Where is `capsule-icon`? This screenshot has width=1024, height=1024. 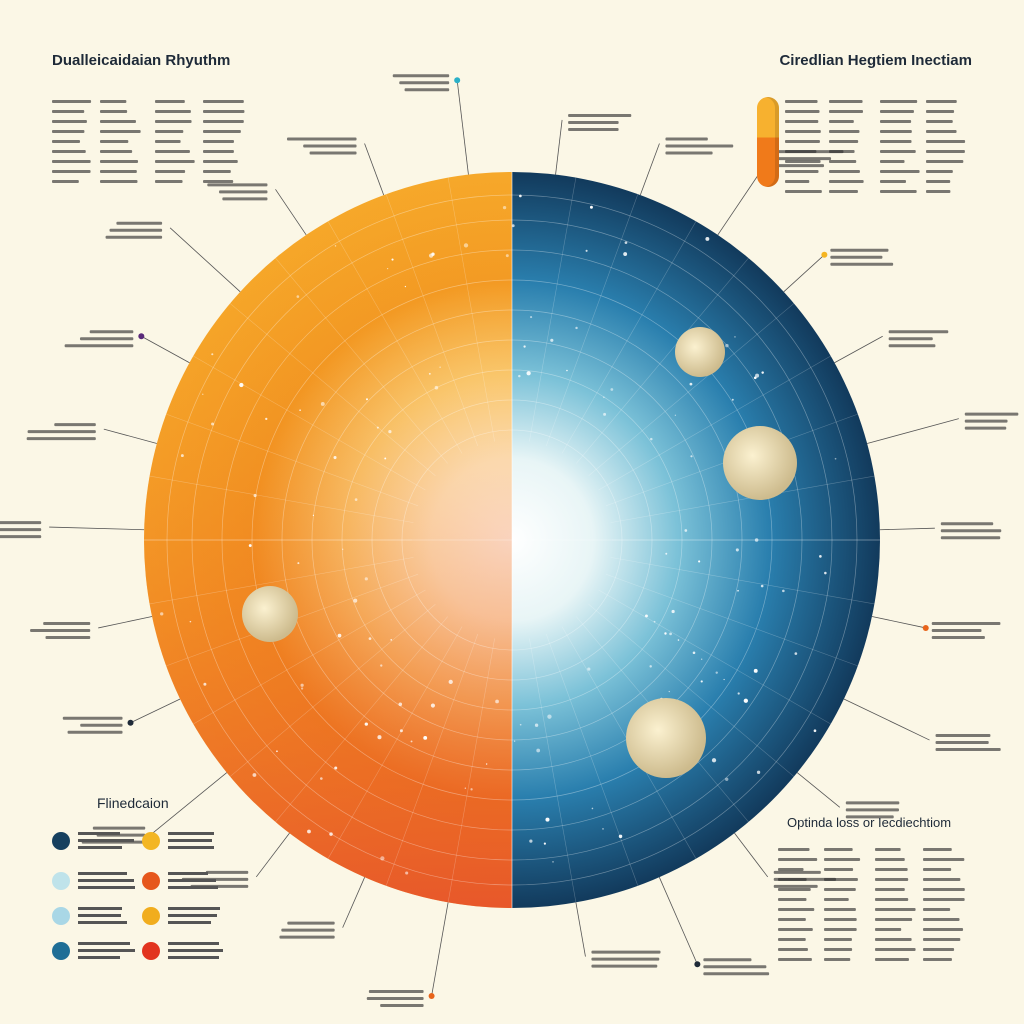
capsule-icon is located at coordinates (768, 142).